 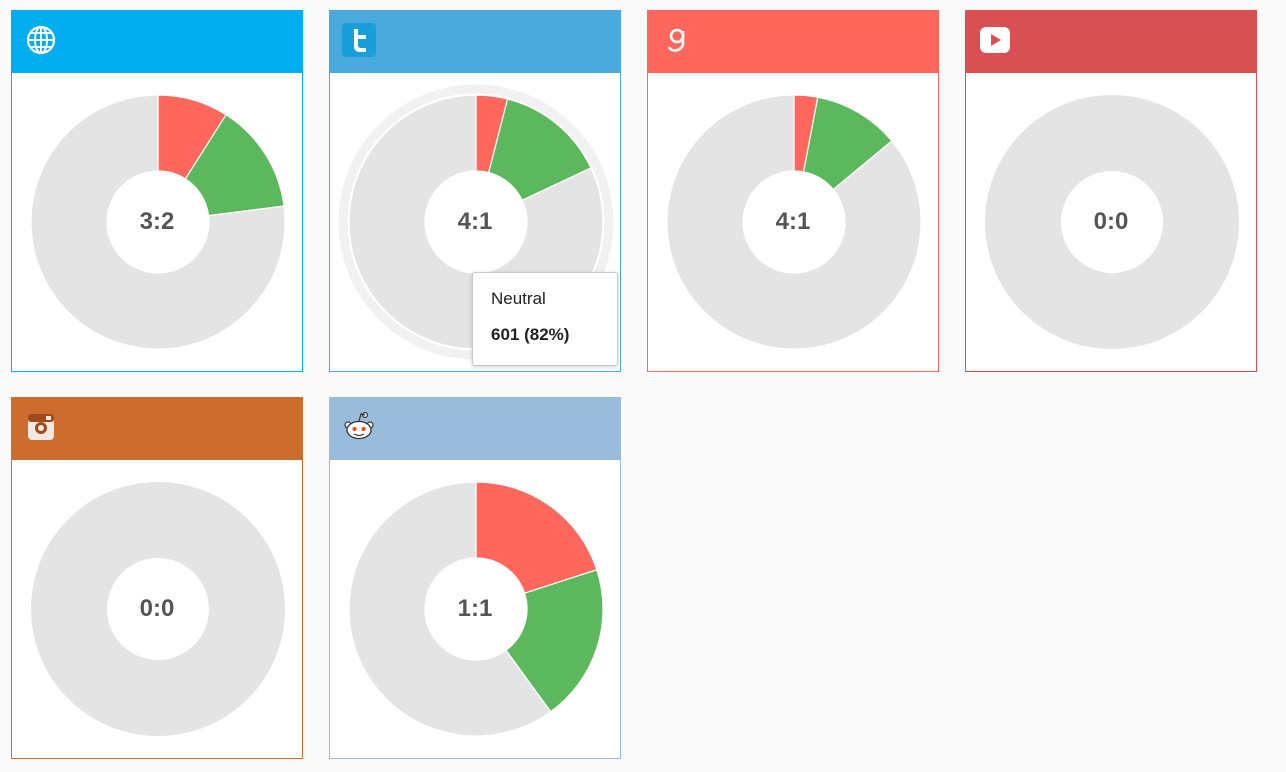 I want to click on donut-chart-google, so click(x=793, y=222).